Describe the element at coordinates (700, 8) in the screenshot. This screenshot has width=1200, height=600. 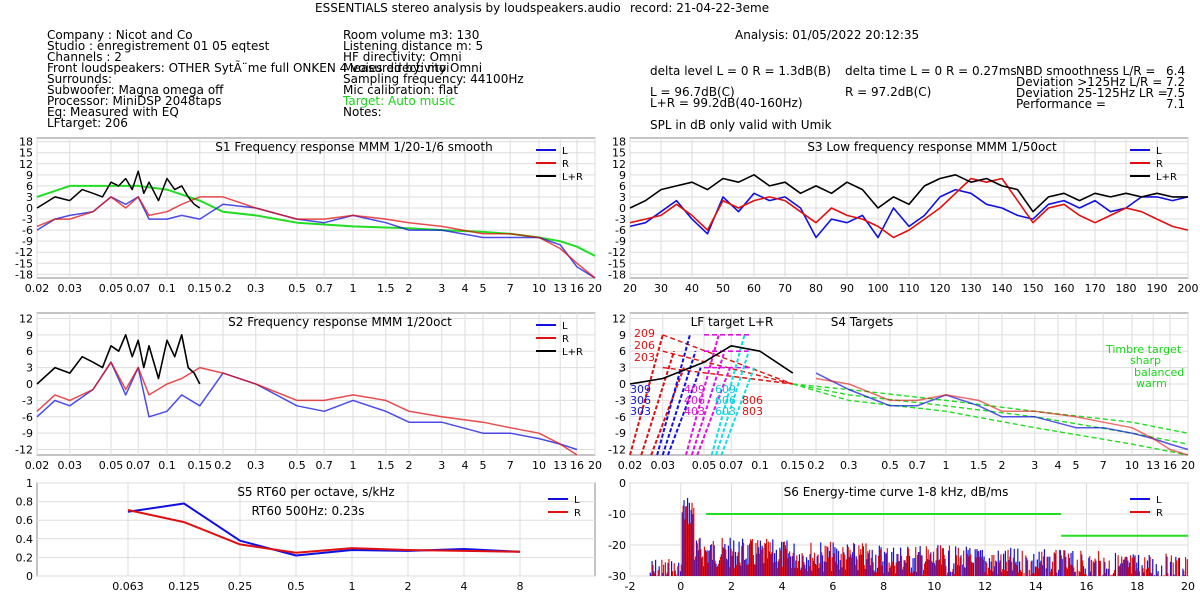
I see `record-label: record: 21-04-22-3eme` at that location.